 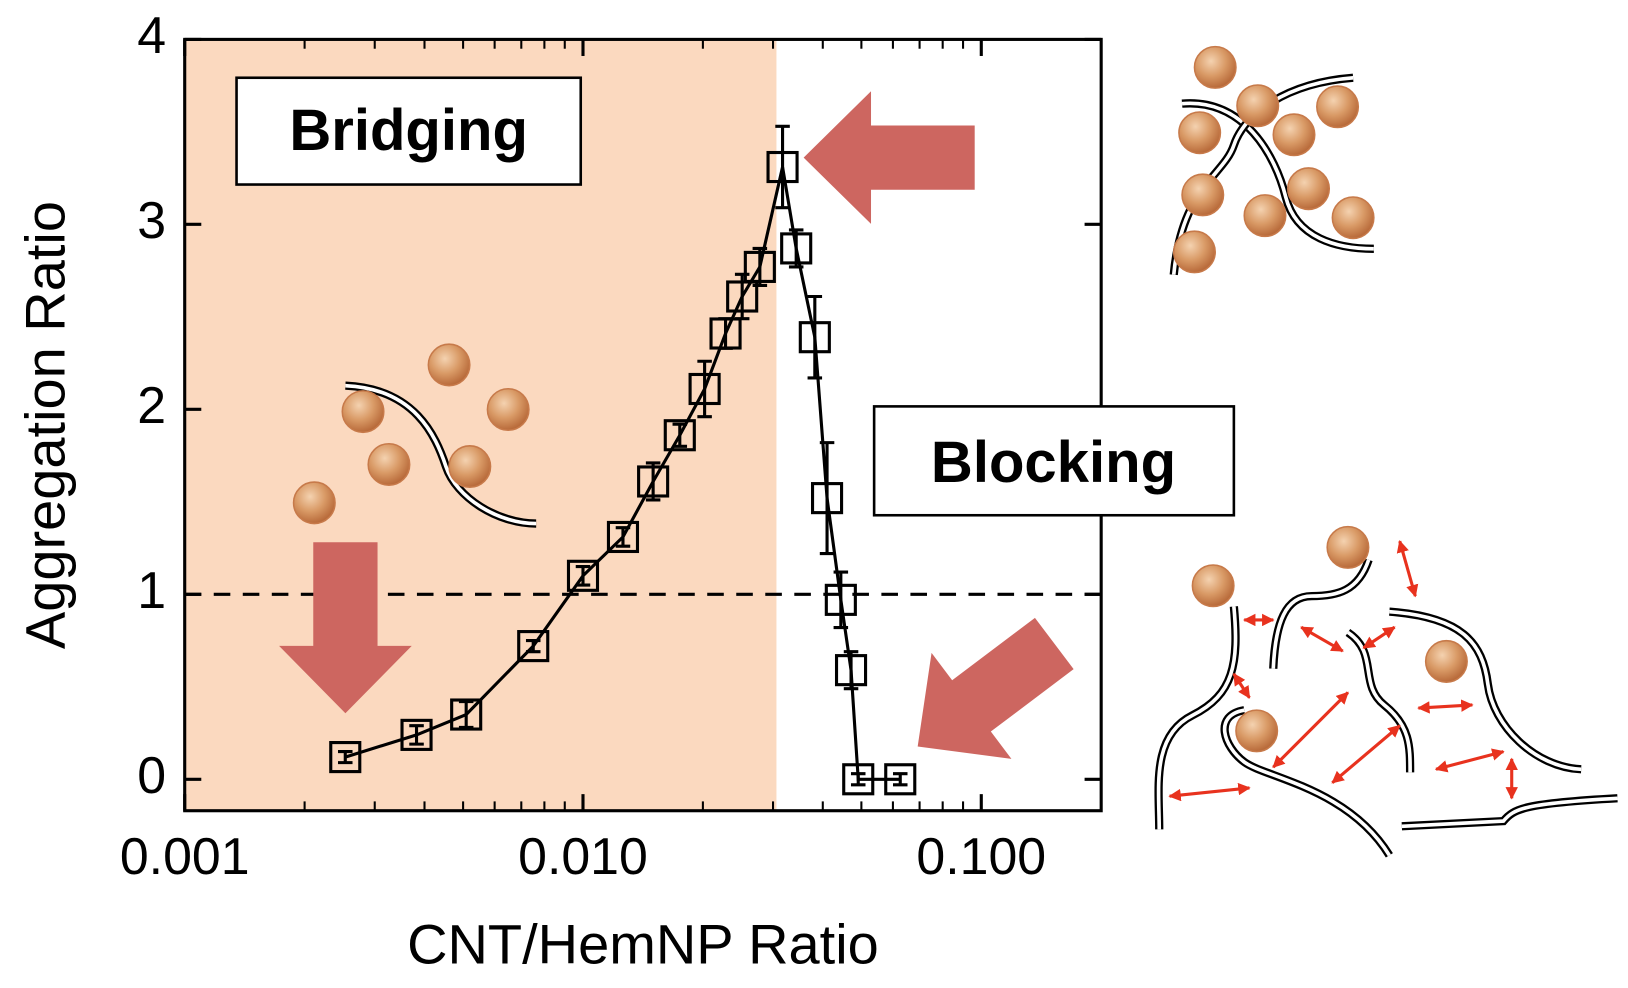 I want to click on annotation-bridging-box: Bridging, so click(x=409, y=131).